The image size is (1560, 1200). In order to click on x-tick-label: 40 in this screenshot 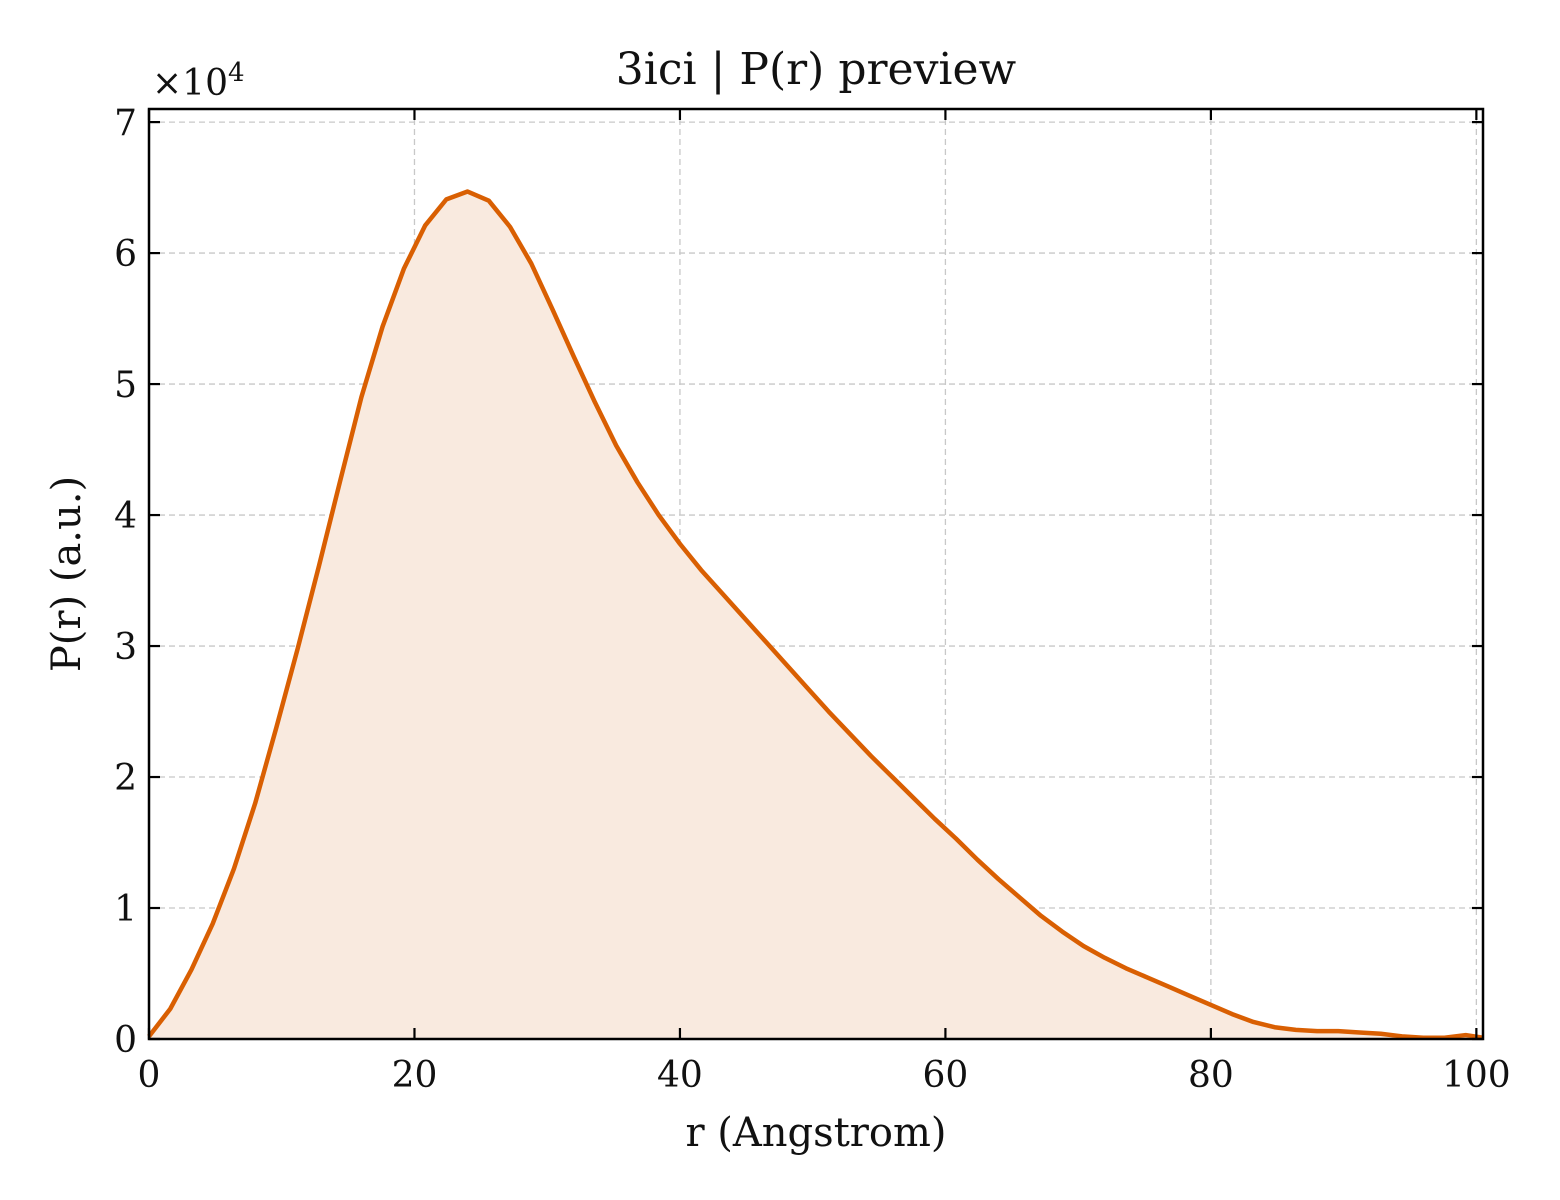, I will do `click(680, 1075)`.